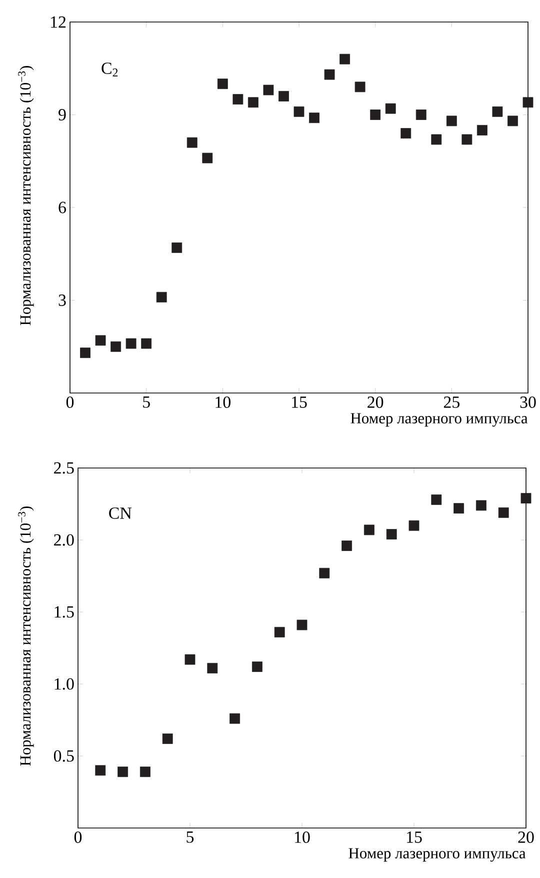 This screenshot has height=878, width=540. I want to click on y-tick-label: 6, so click(62, 208).